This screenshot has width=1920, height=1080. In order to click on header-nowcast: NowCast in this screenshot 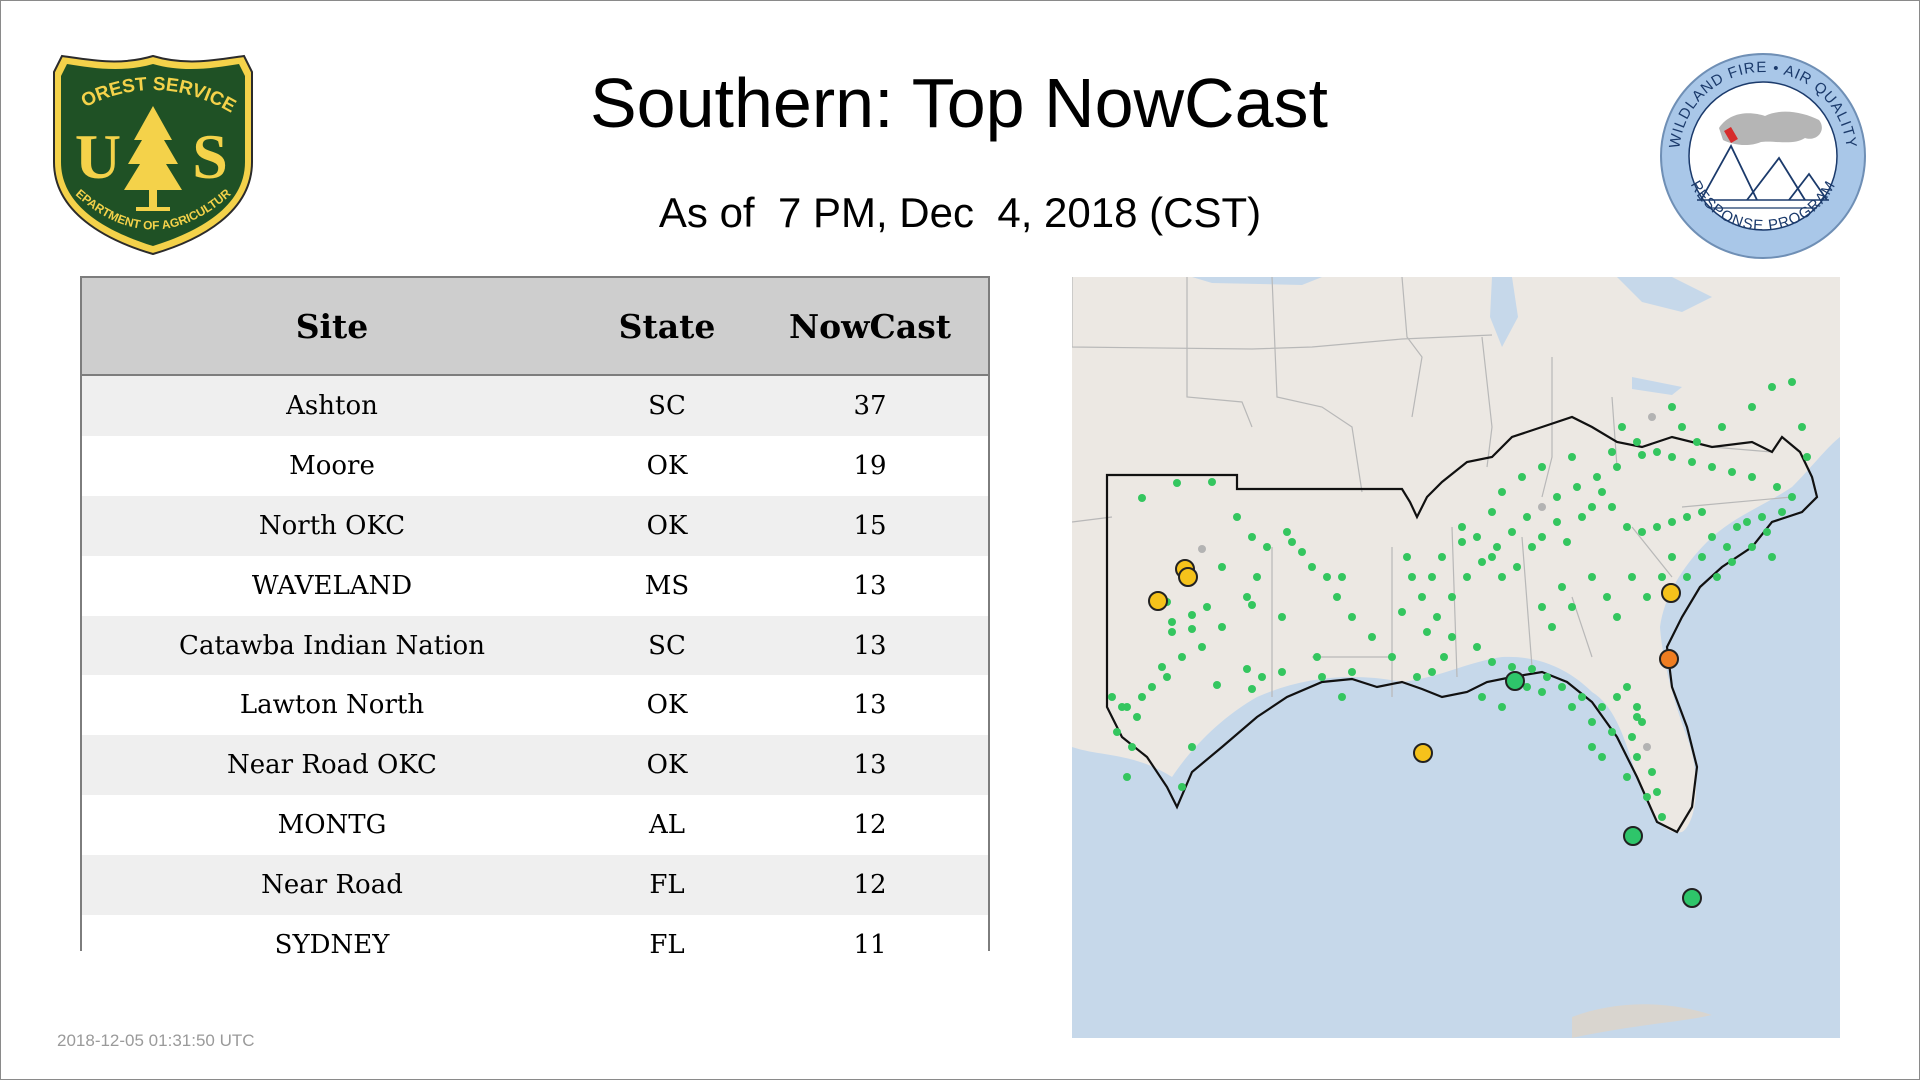, I will do `click(870, 327)`.